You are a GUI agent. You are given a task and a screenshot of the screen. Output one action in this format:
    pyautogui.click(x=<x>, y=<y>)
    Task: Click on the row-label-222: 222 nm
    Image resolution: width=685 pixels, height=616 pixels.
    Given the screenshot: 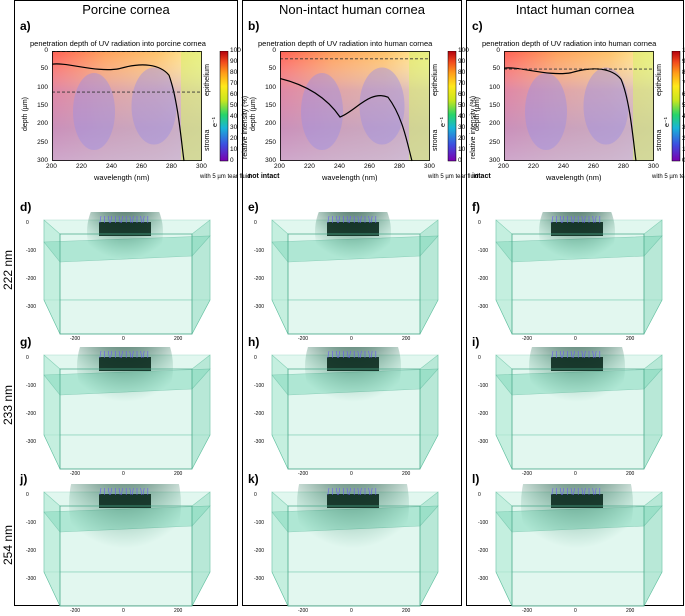 What is the action you would take?
    pyautogui.click(x=8, y=269)
    